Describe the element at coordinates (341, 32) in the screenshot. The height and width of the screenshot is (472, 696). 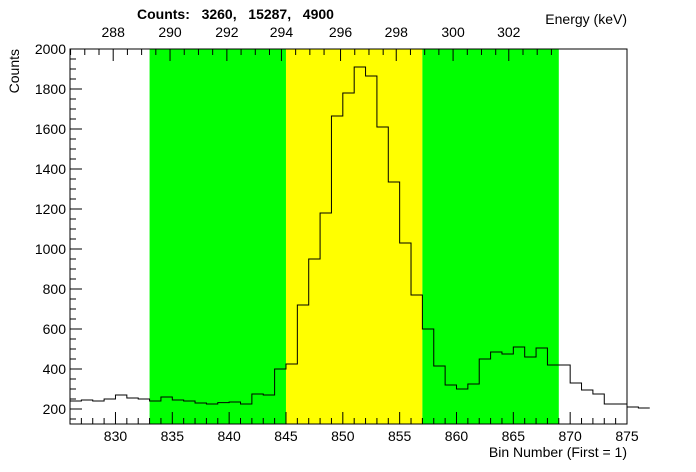
I see `top-tick-label: 296` at that location.